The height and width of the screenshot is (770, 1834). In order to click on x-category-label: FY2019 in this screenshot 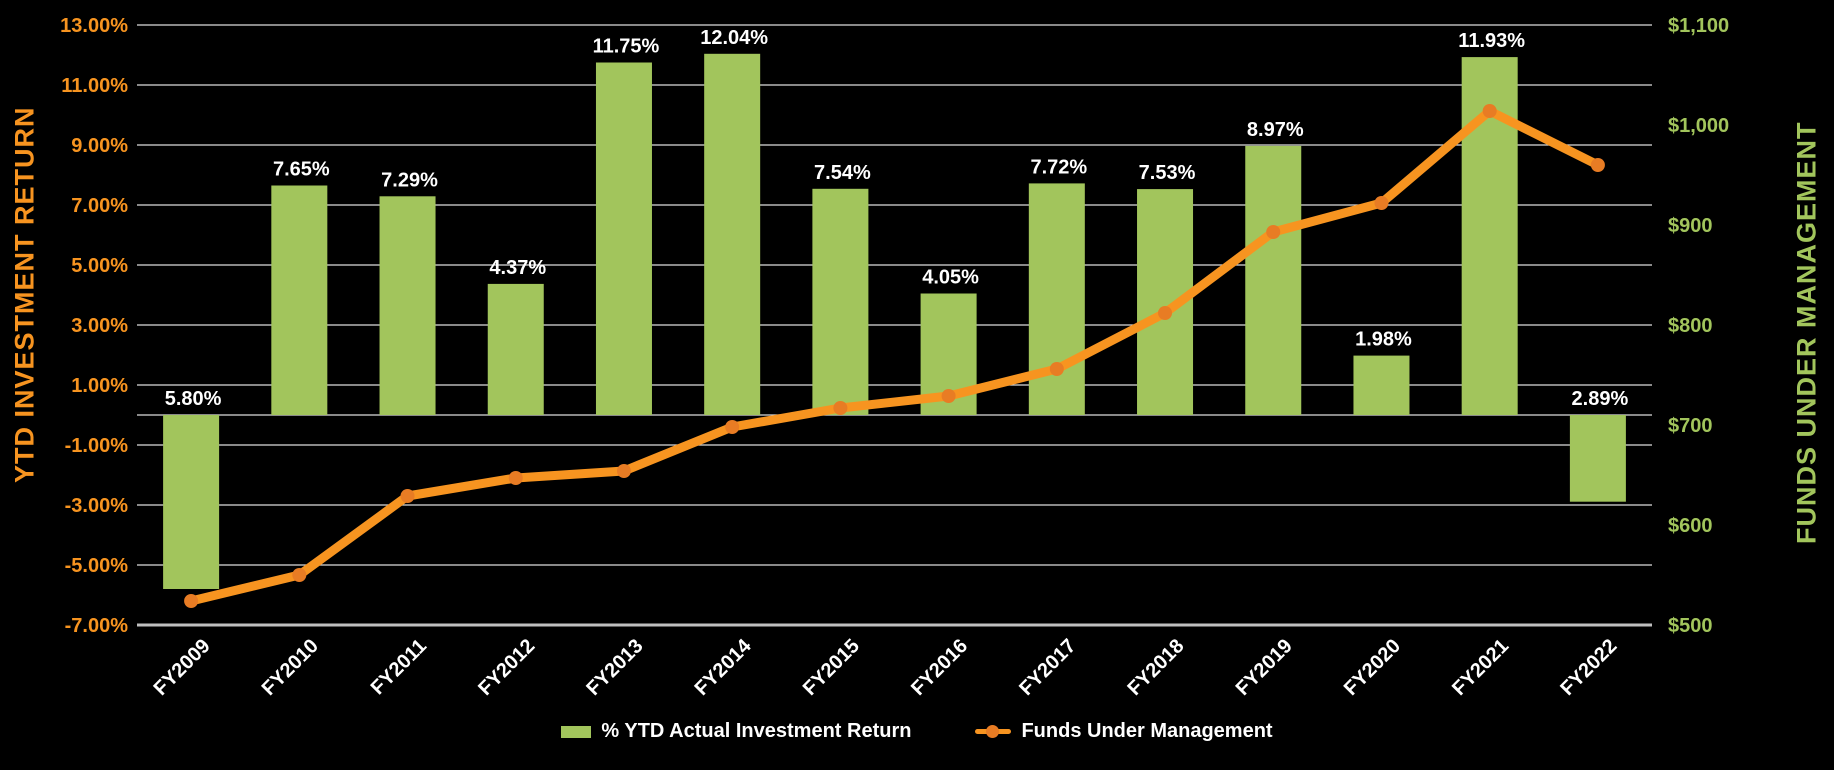, I will do `click(1264, 667)`.